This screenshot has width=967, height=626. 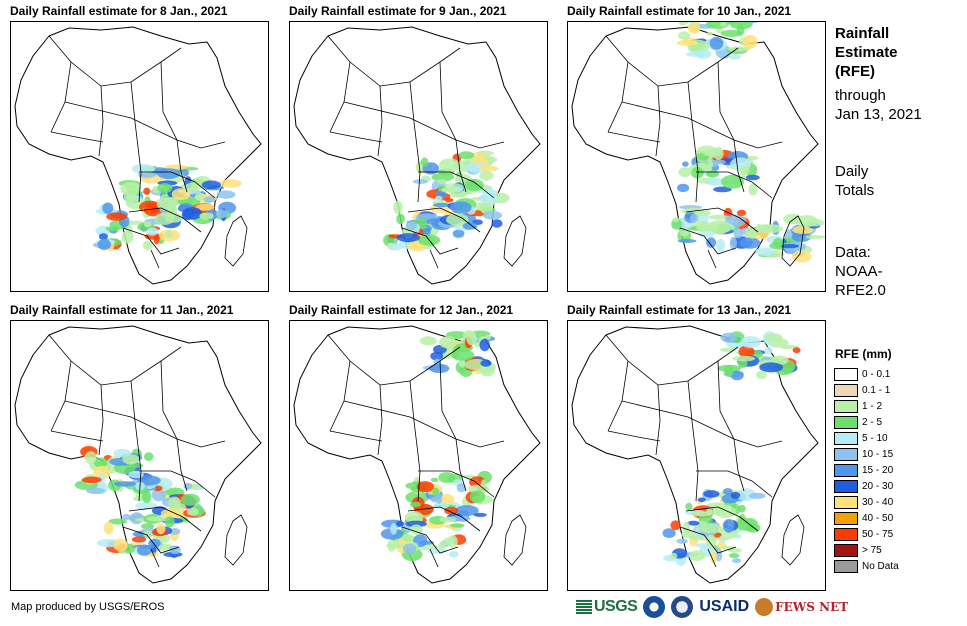 What do you see at coordinates (860, 95) in the screenshot?
I see `through-line: through` at bounding box center [860, 95].